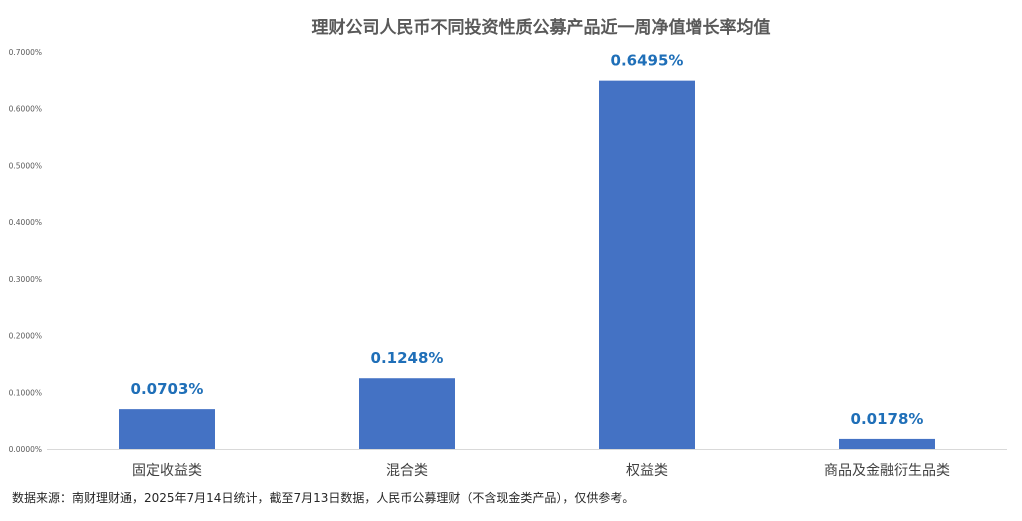 The image size is (1022, 521). I want to click on data-label: 0.0178%, so click(887, 419).